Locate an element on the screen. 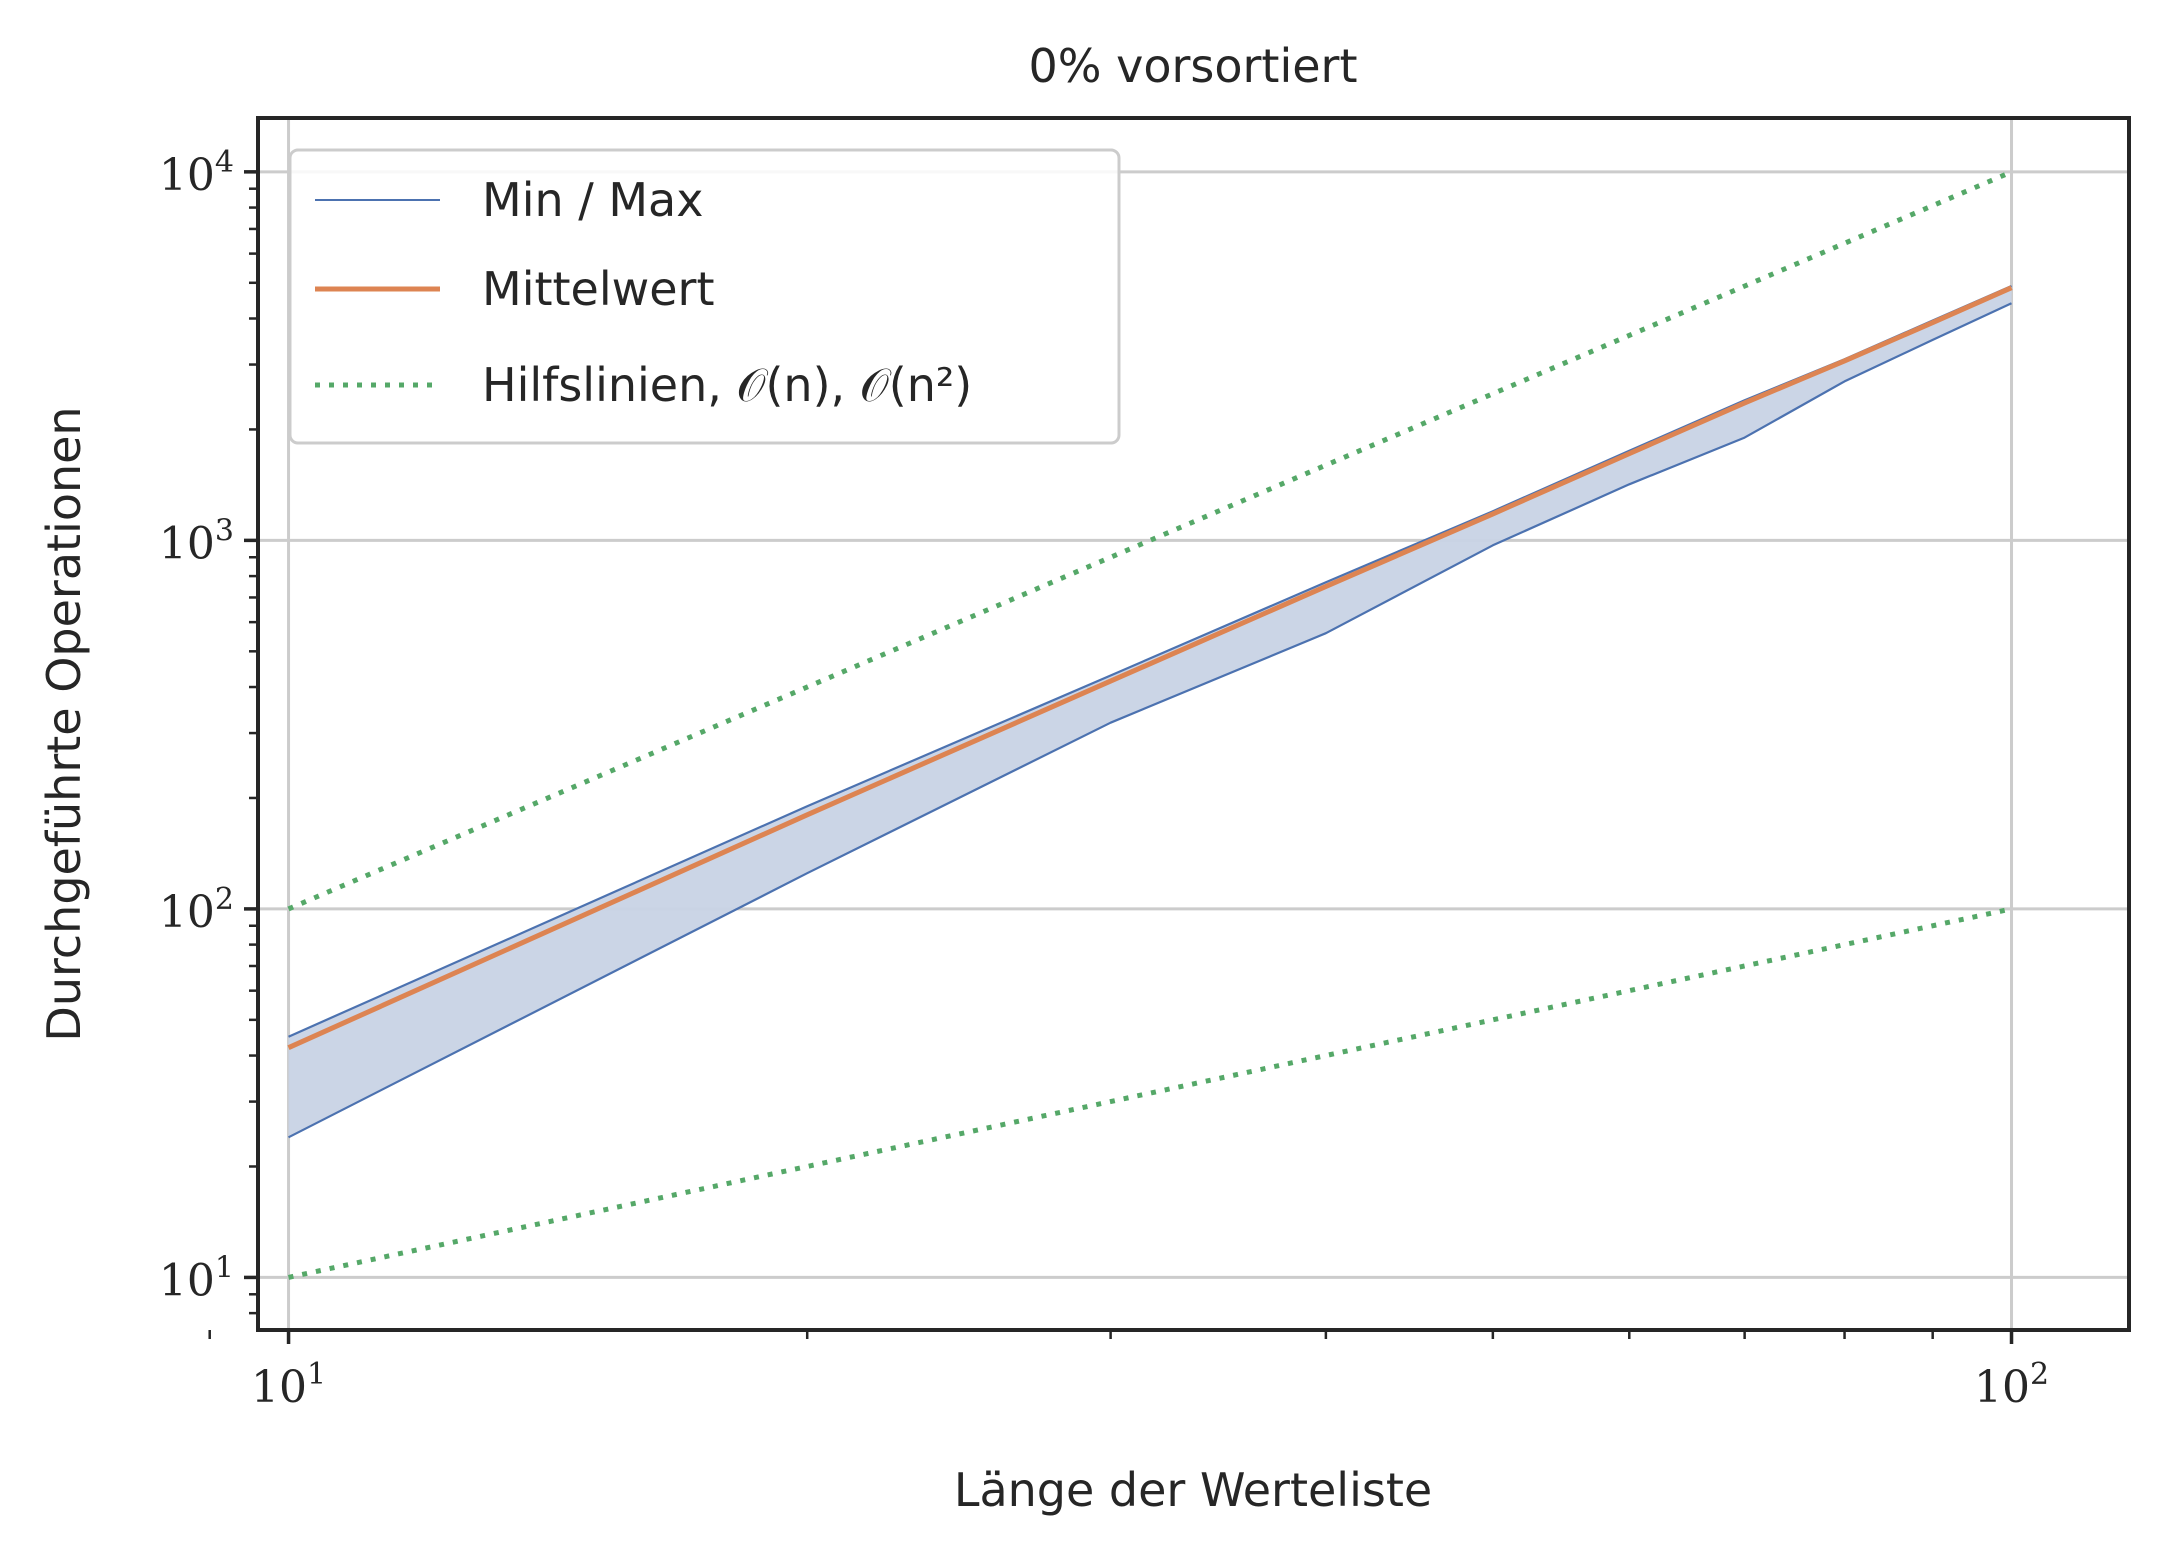 This screenshot has height=1555, width=2159. legend-label-minmax: Min / Max is located at coordinates (592, 200).